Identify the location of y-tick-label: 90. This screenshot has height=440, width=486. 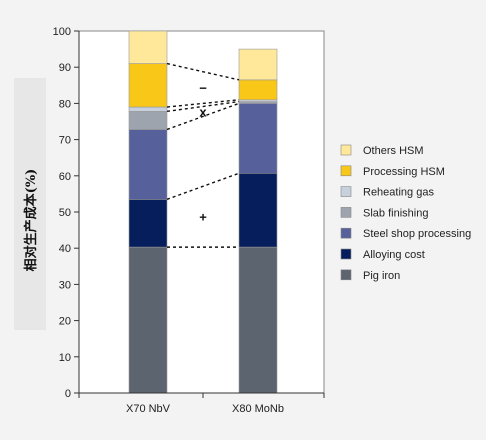
(65, 68).